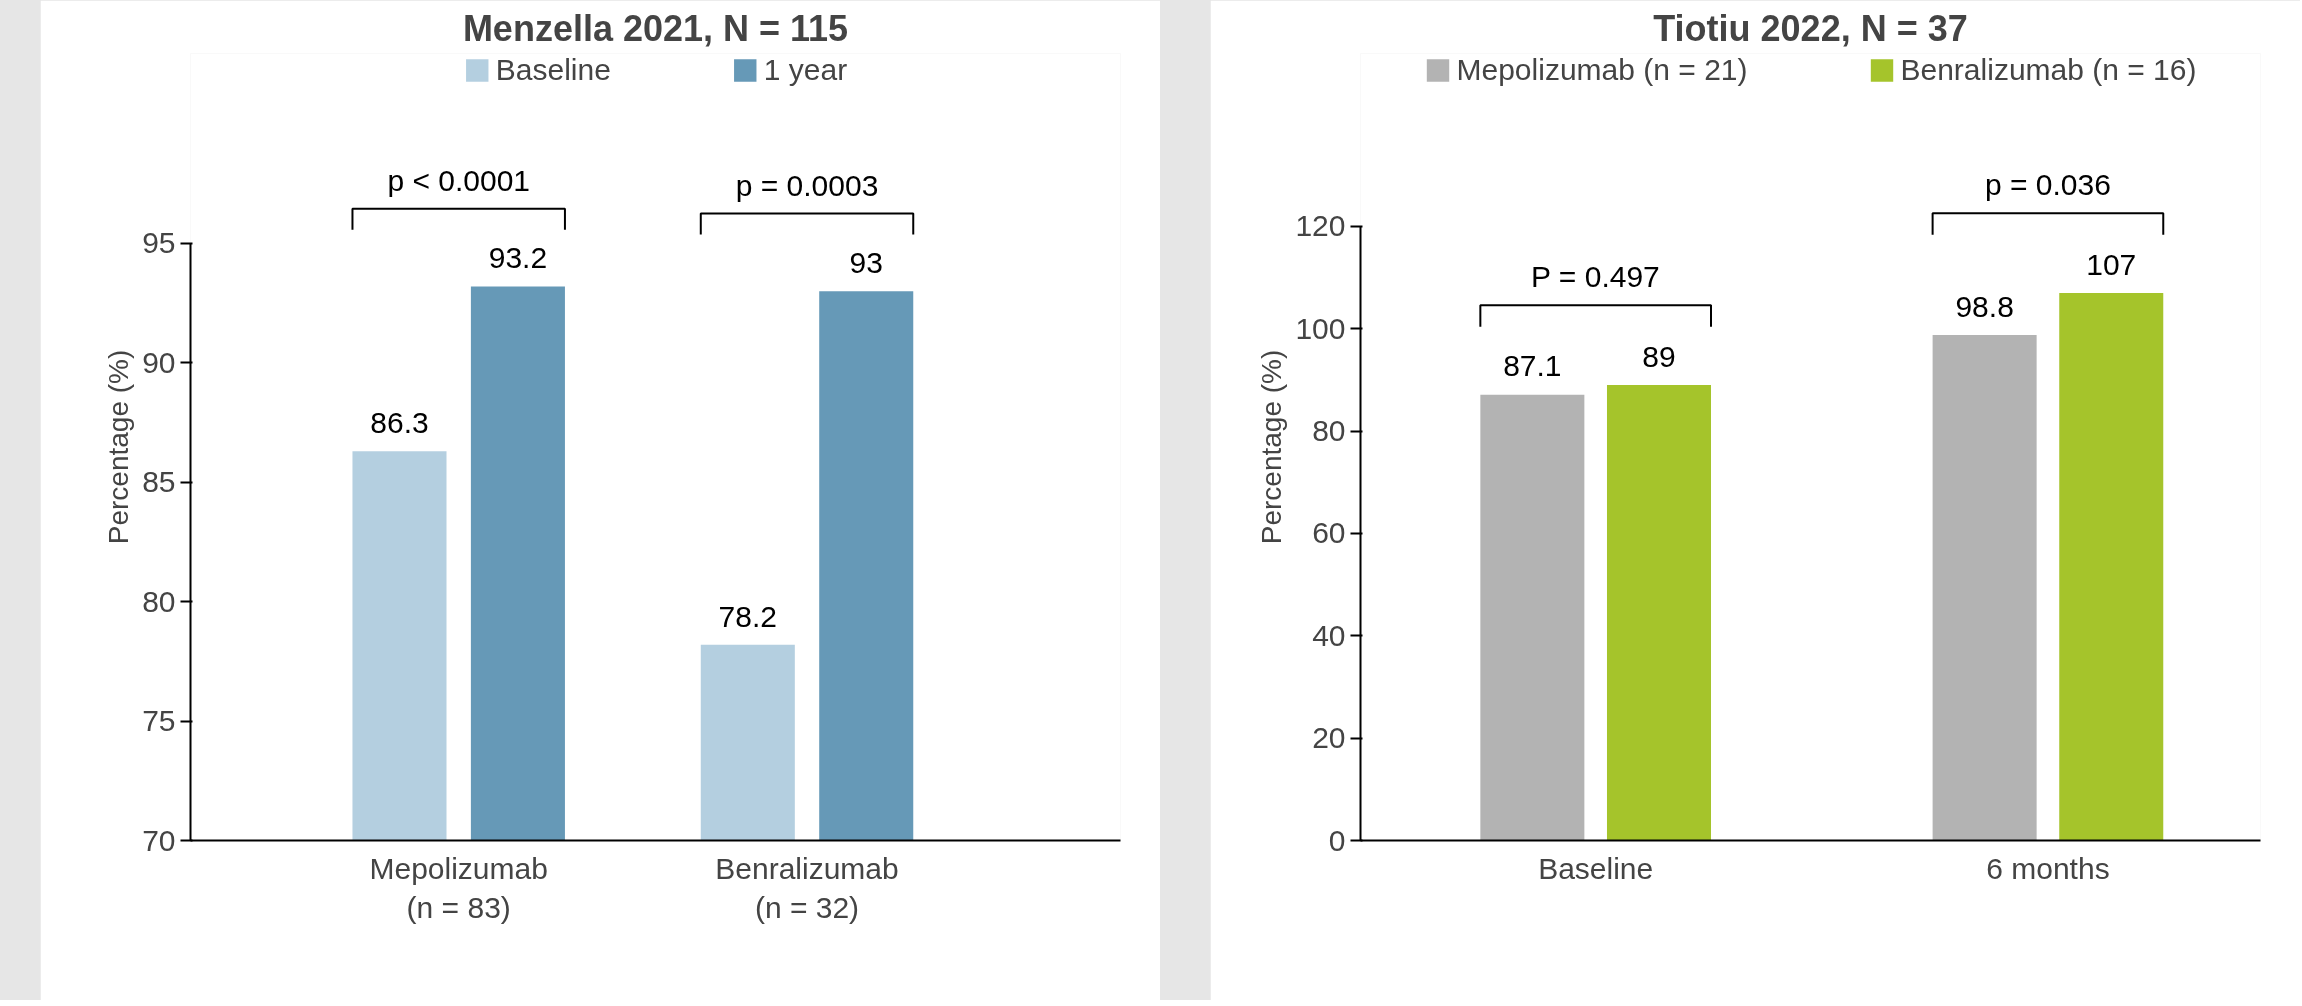  I want to click on legend-label: 1 year, so click(805, 70).